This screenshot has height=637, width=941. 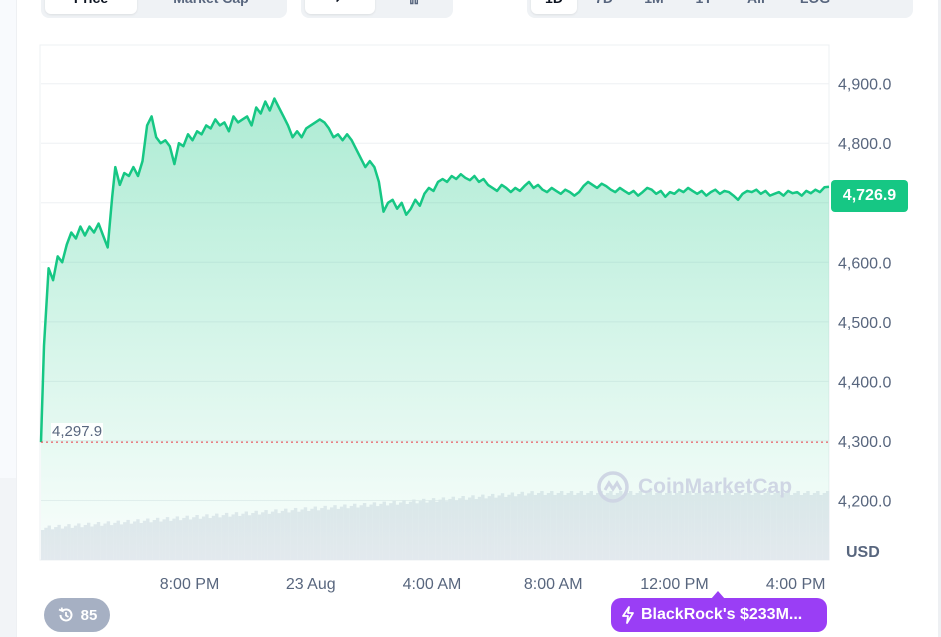 I want to click on range-1m: 1M, so click(x=654, y=7).